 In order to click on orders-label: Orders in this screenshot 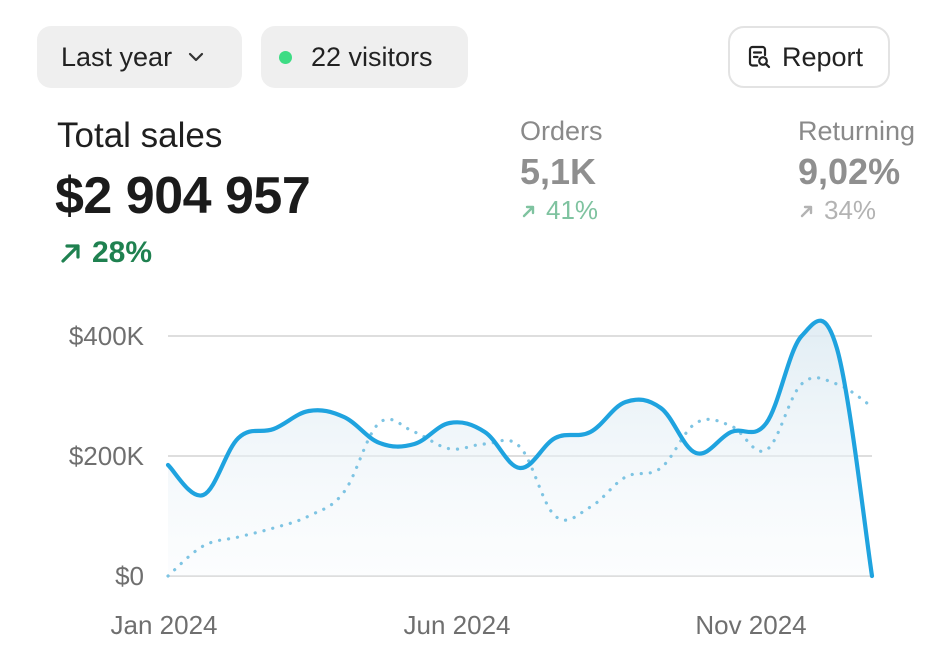, I will do `click(561, 131)`.